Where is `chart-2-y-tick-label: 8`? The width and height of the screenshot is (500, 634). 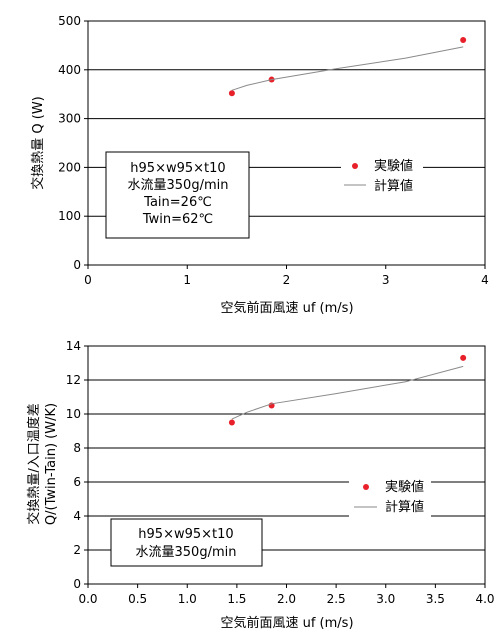 chart-2-y-tick-label: 8 is located at coordinates (77, 448).